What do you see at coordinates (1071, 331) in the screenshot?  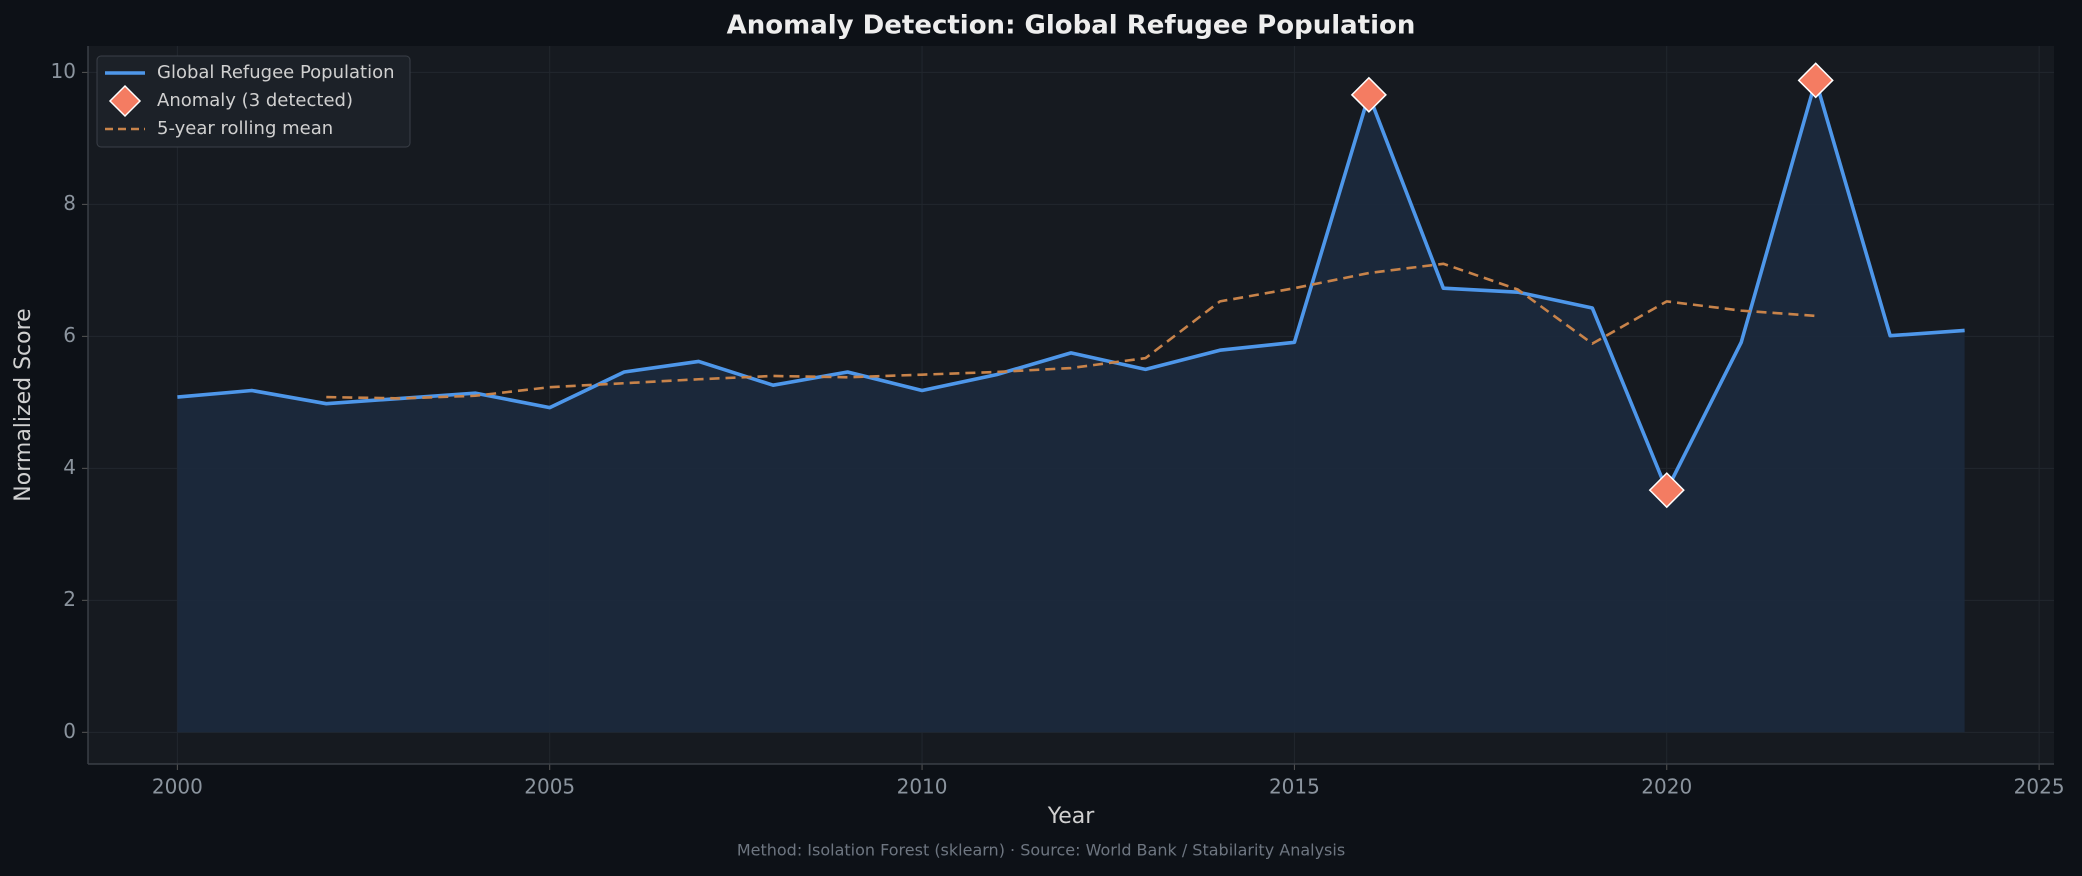 I see `line` at bounding box center [1071, 331].